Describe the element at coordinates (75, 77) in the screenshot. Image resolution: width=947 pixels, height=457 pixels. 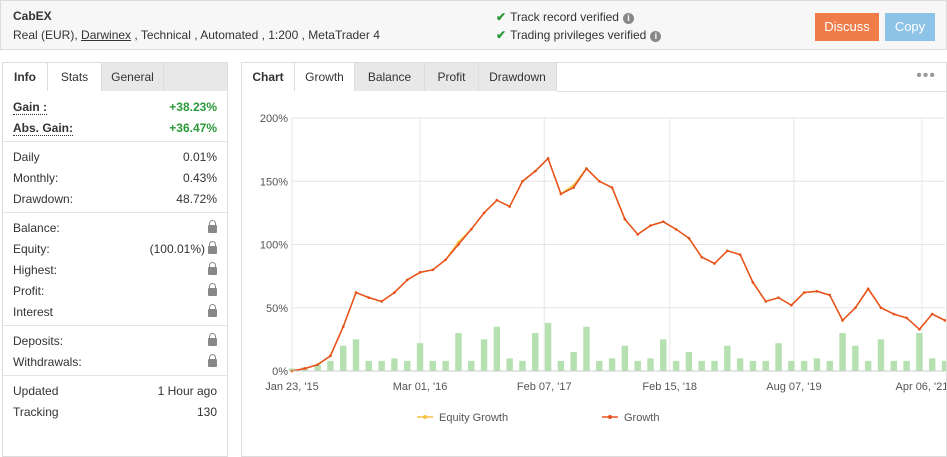
I see `tab: Stats` at that location.